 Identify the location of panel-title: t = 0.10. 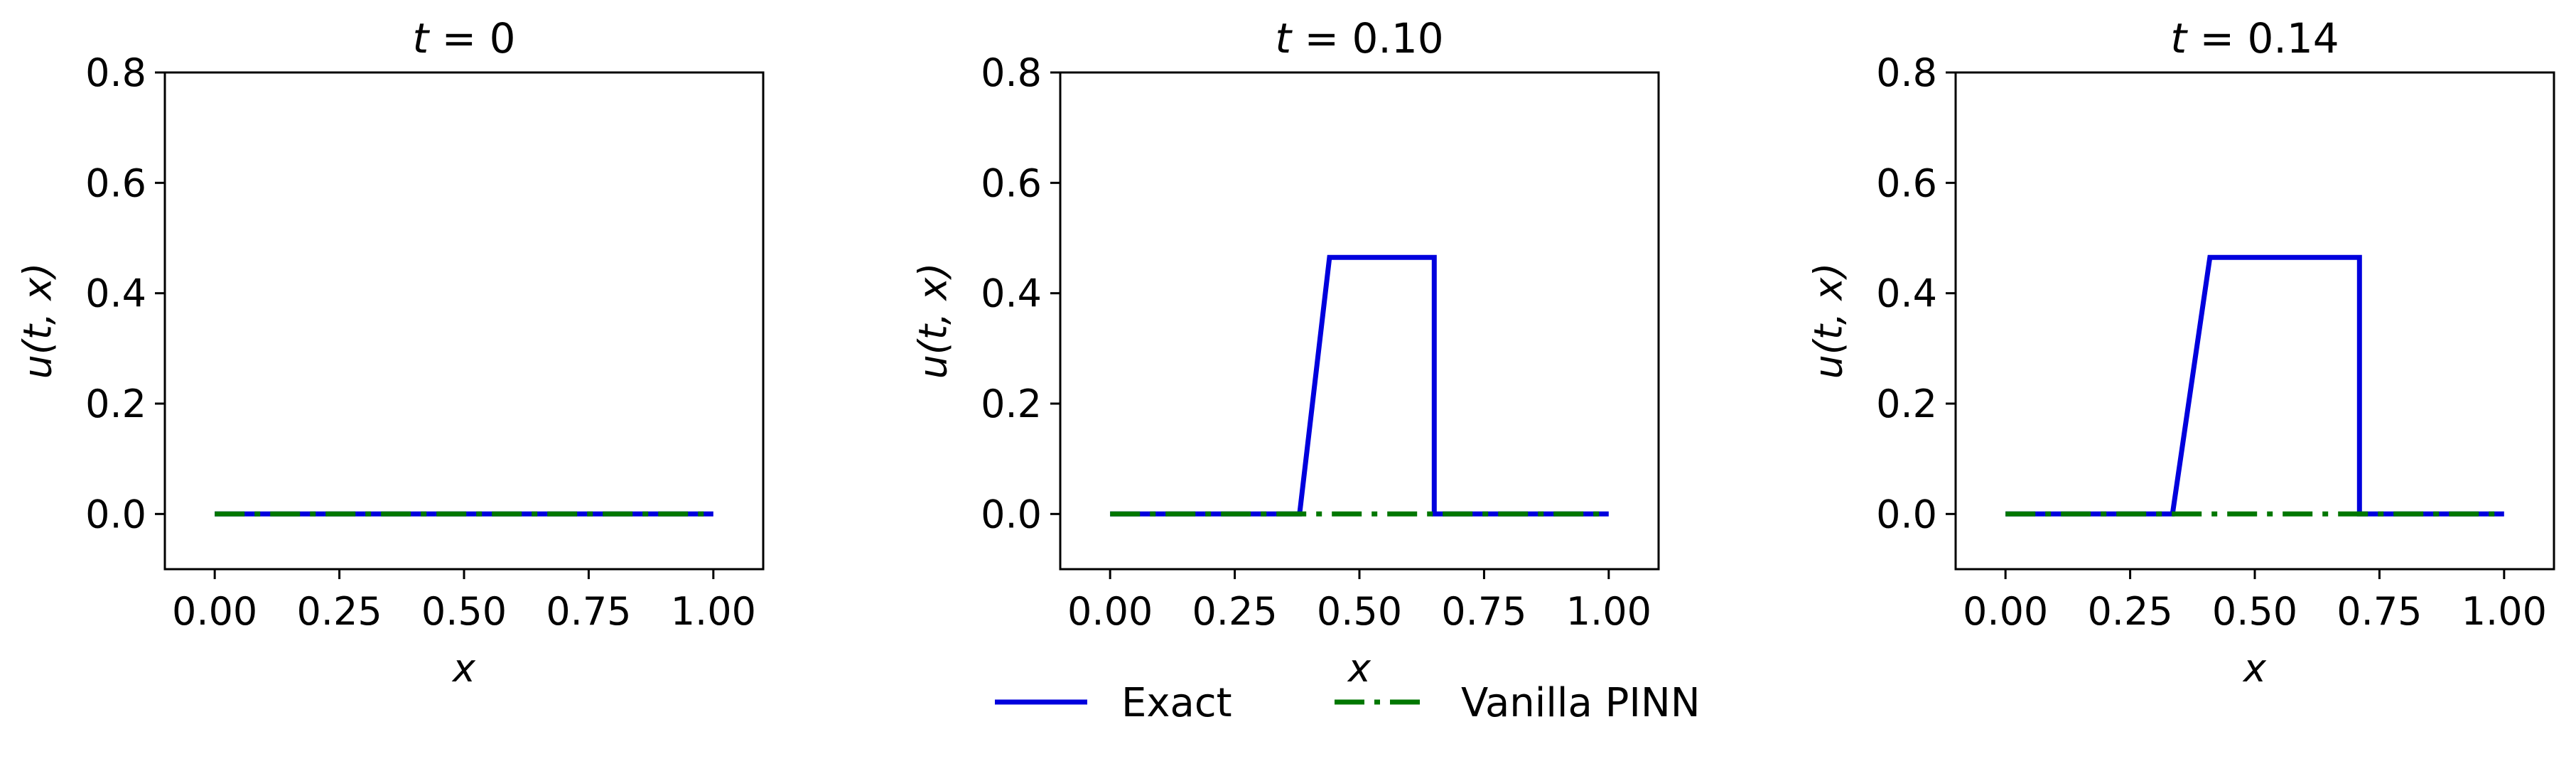
(1359, 38).